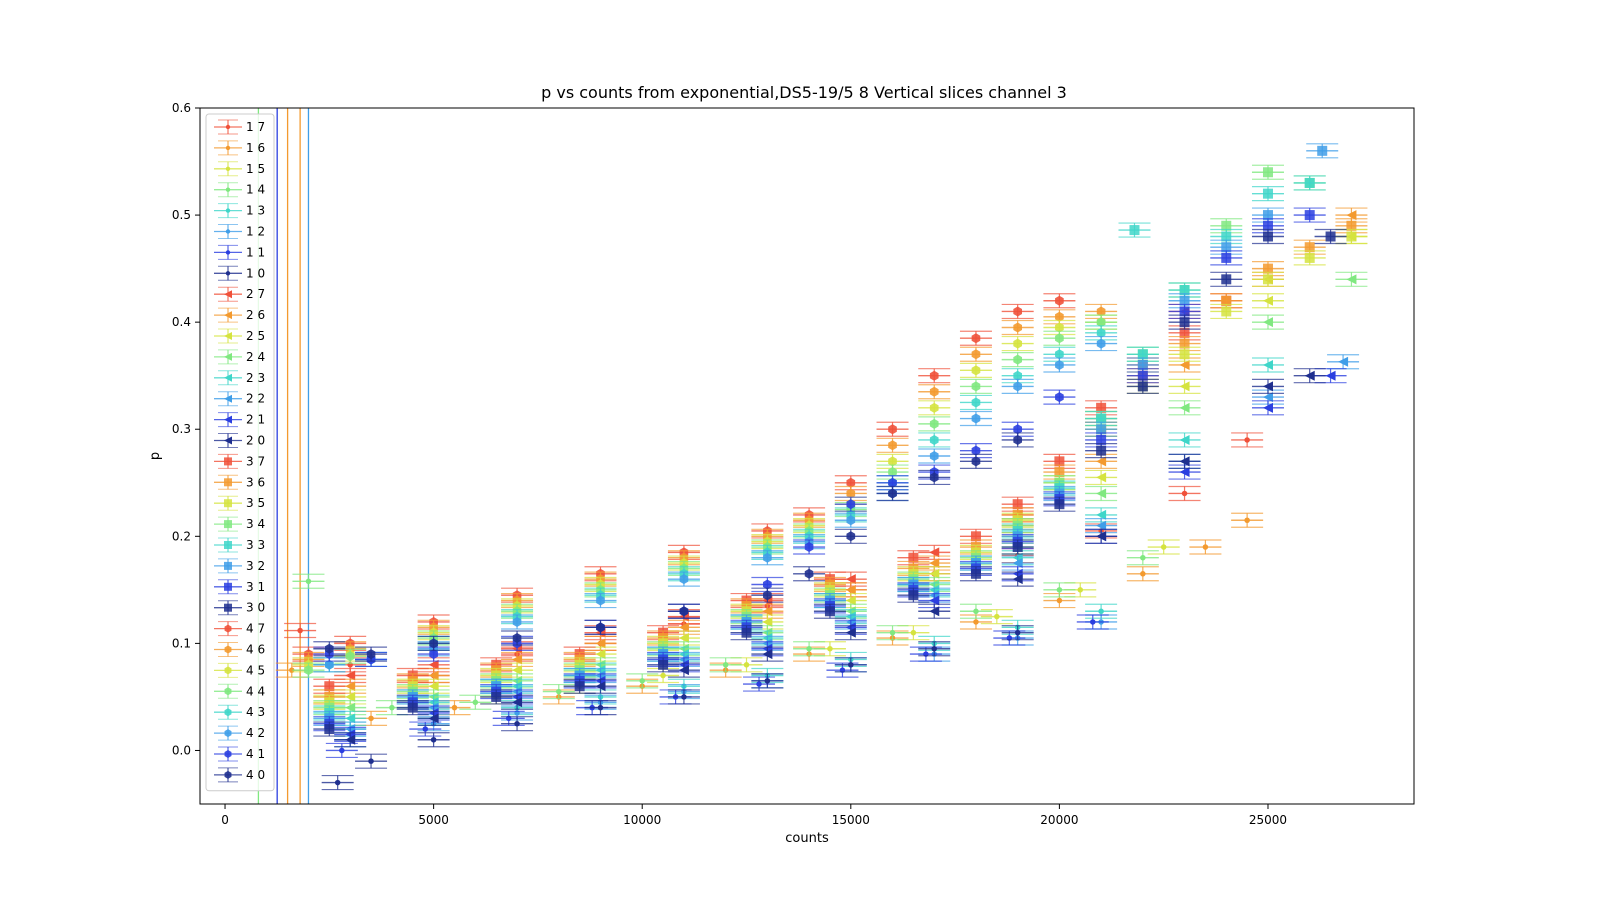 The image size is (1600, 900). I want to click on legend-entry: 2 7, so click(239, 294).